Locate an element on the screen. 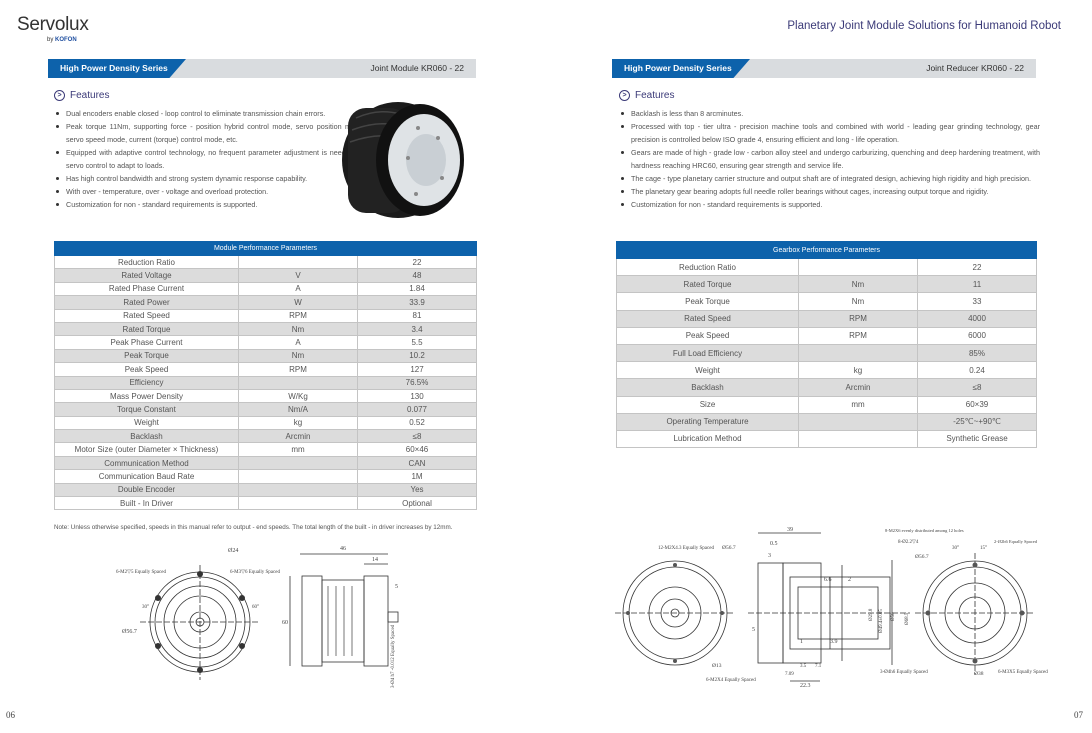  param-name: Backlash is located at coordinates (707, 387).